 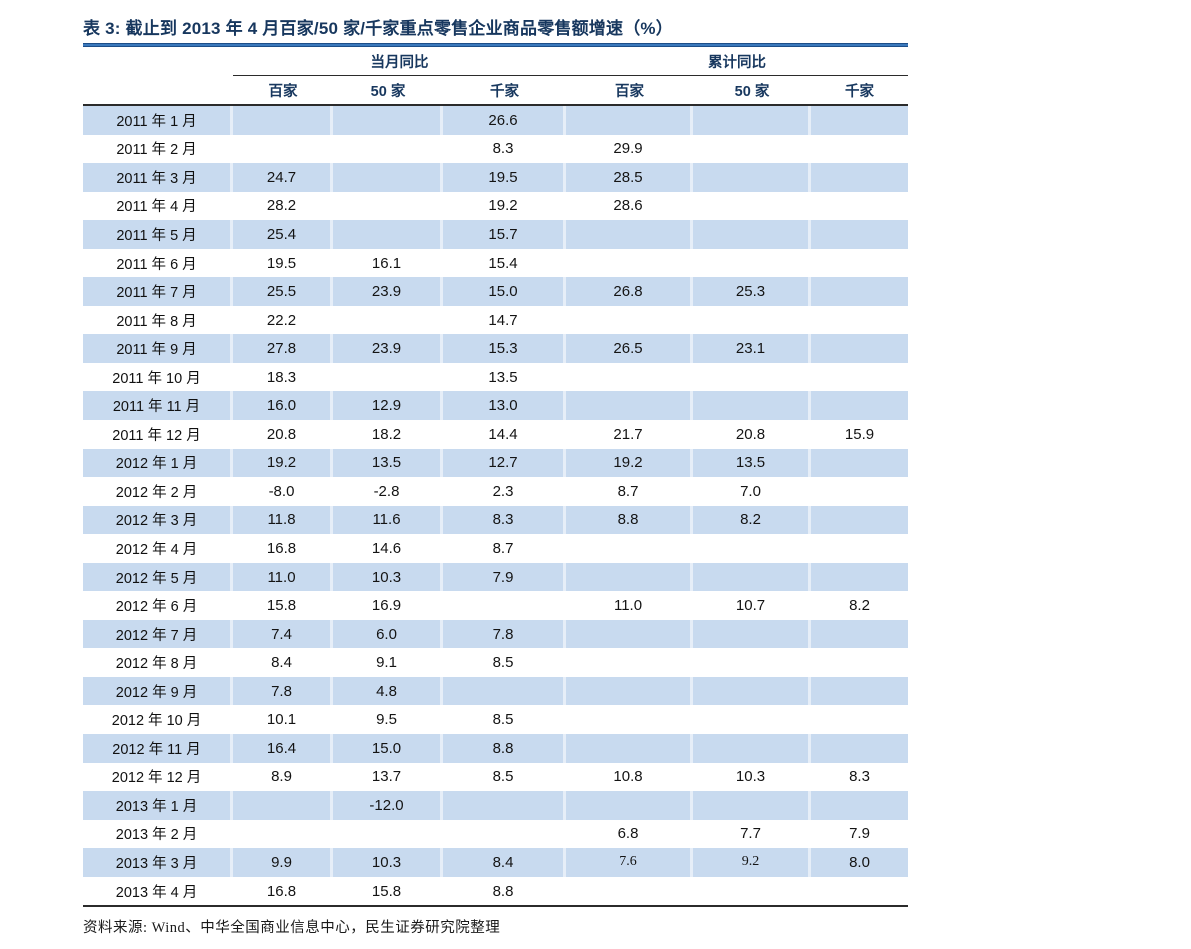 I want to click on table-row: 2012 年 1 月 19.2 13.5 12.7 19.2 13.5, so click(x=496, y=463).